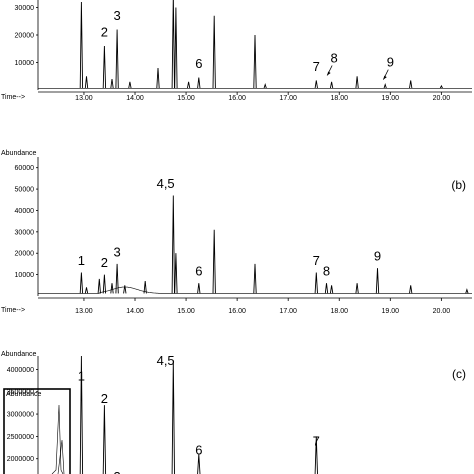 Image resolution: width=474 pixels, height=474 pixels. What do you see at coordinates (20, 459) in the screenshot?
I see `y-tick-label: 2000000` at bounding box center [20, 459].